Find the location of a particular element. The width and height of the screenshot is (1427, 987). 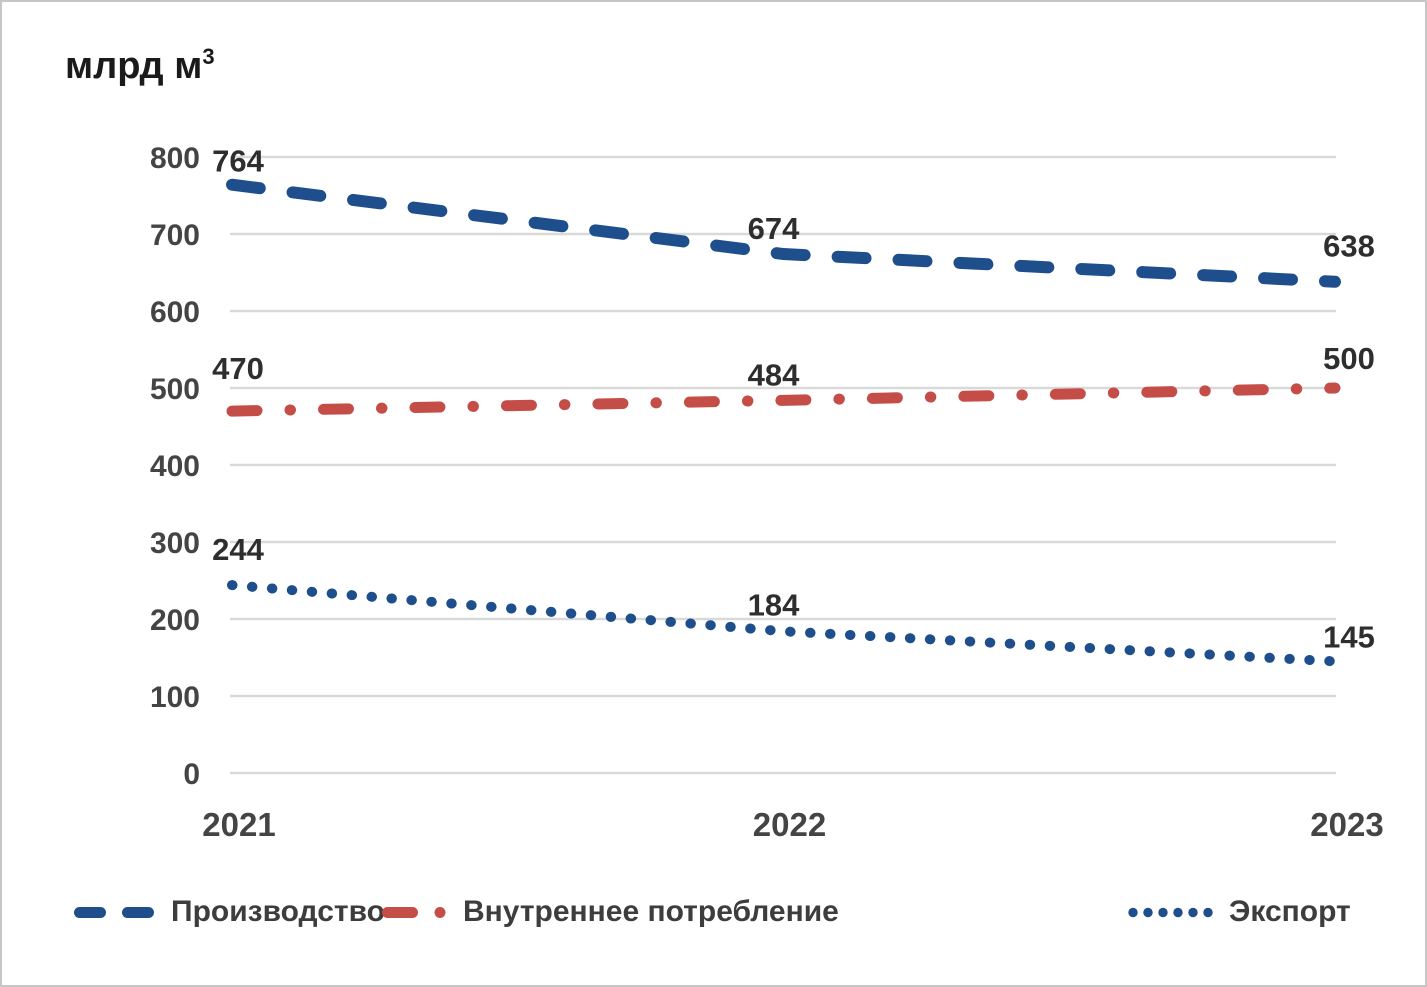

x-tick-label-2023: 2023 is located at coordinates (1346, 824).